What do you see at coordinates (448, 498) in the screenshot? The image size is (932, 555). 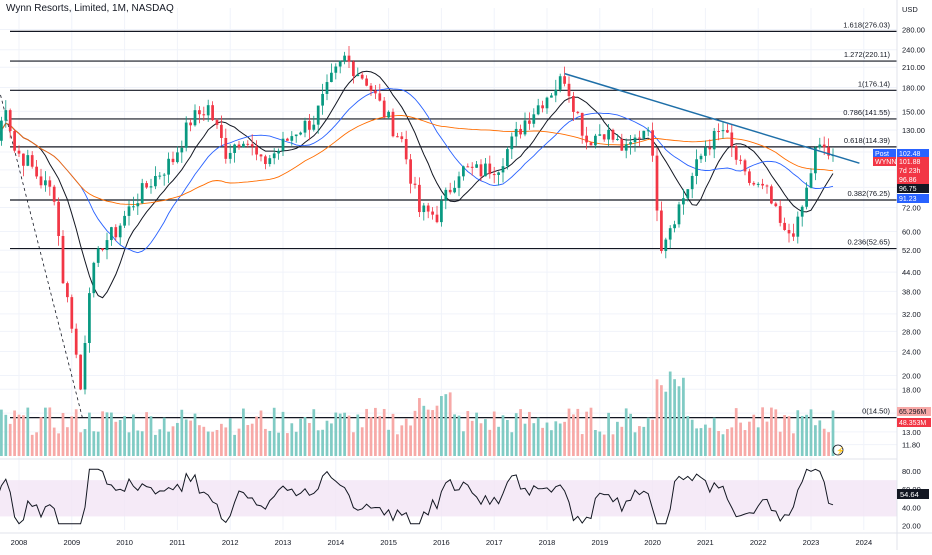 I see `rsi-band` at bounding box center [448, 498].